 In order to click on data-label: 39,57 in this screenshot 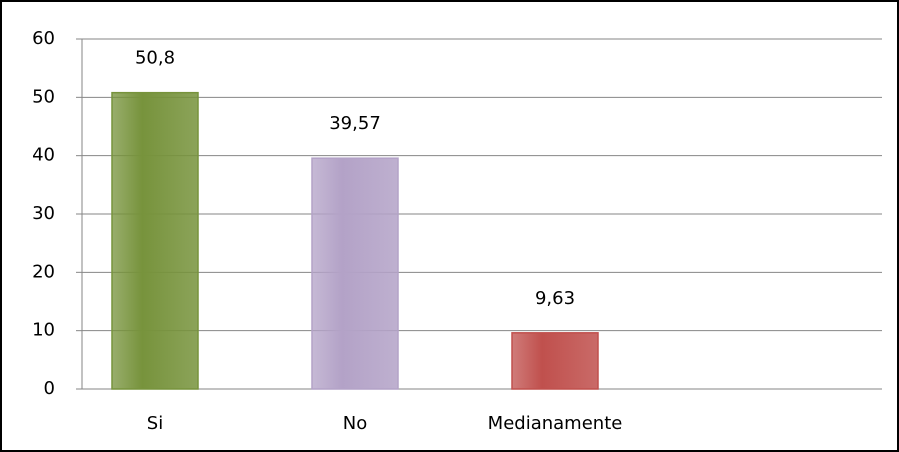, I will do `click(355, 123)`.